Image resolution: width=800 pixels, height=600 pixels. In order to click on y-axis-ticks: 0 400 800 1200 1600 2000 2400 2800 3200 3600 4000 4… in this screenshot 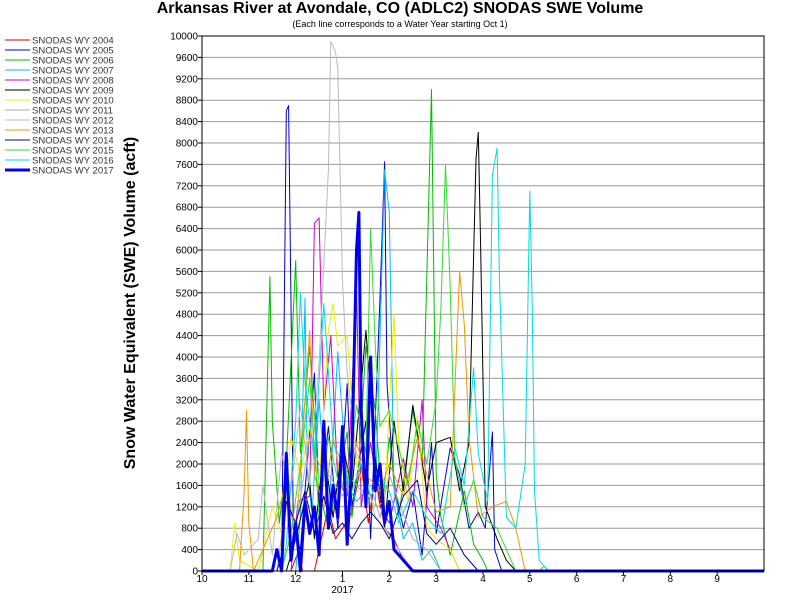, I will do `click(186, 305)`.